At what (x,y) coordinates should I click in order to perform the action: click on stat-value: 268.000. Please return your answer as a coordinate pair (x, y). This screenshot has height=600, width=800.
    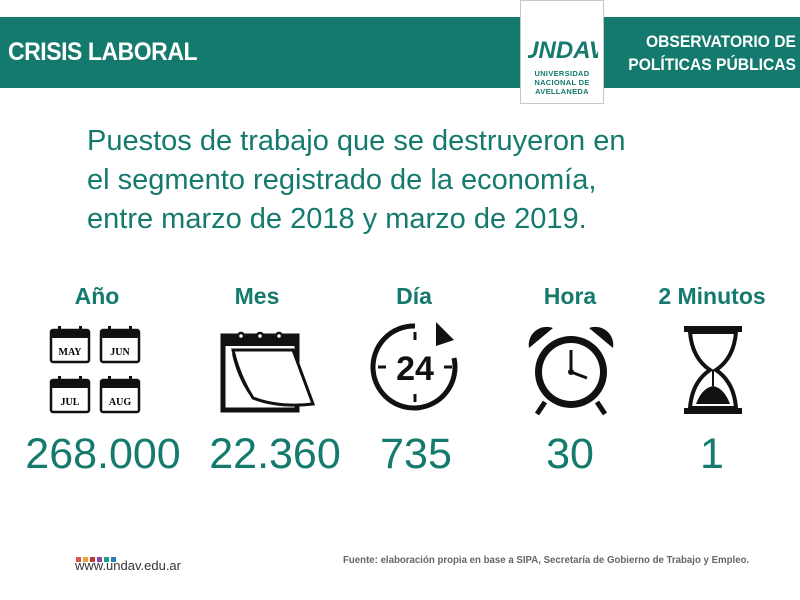
    Looking at the image, I should click on (103, 454).